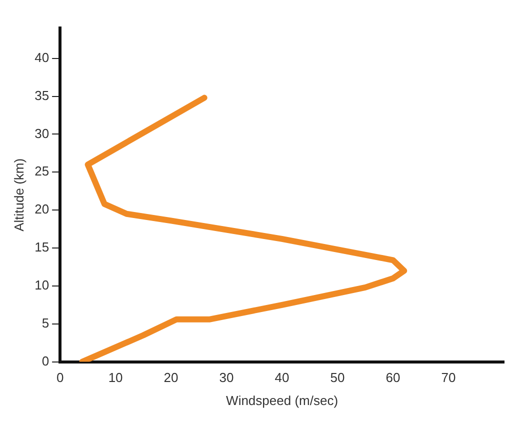 This screenshot has width=532, height=421. What do you see at coordinates (60, 378) in the screenshot?
I see `x-tick-label: 0` at bounding box center [60, 378].